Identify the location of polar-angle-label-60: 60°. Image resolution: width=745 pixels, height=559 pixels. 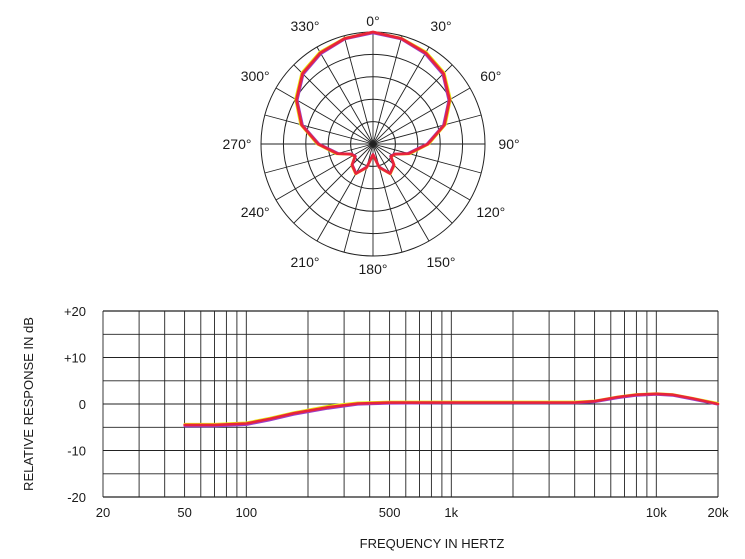
(490, 76).